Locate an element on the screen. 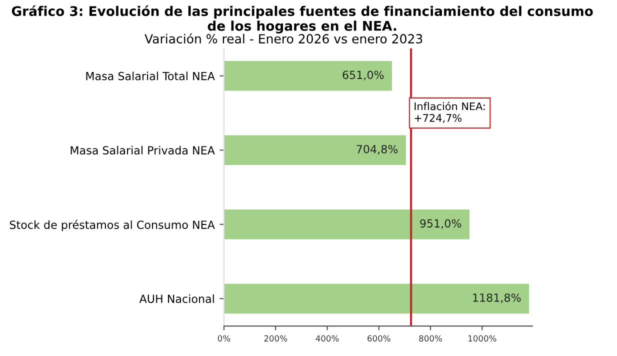 This screenshot has height=356, width=617. data-label: 951,0% is located at coordinates (441, 224).